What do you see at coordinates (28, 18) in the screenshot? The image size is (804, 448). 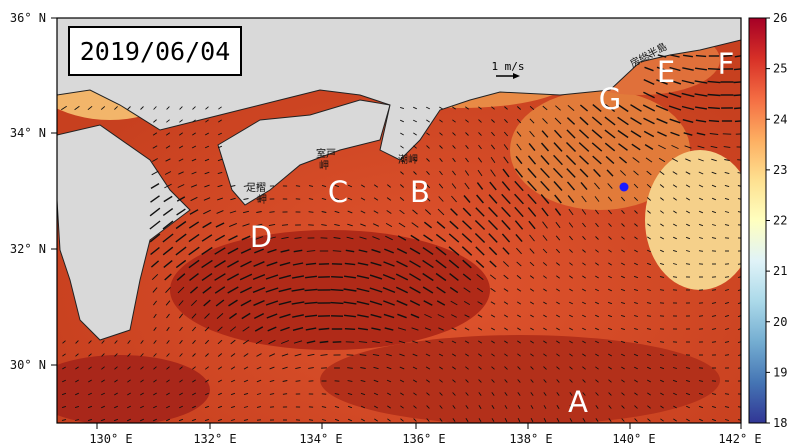 I see `lat-tick-36: 36° N` at bounding box center [28, 18].